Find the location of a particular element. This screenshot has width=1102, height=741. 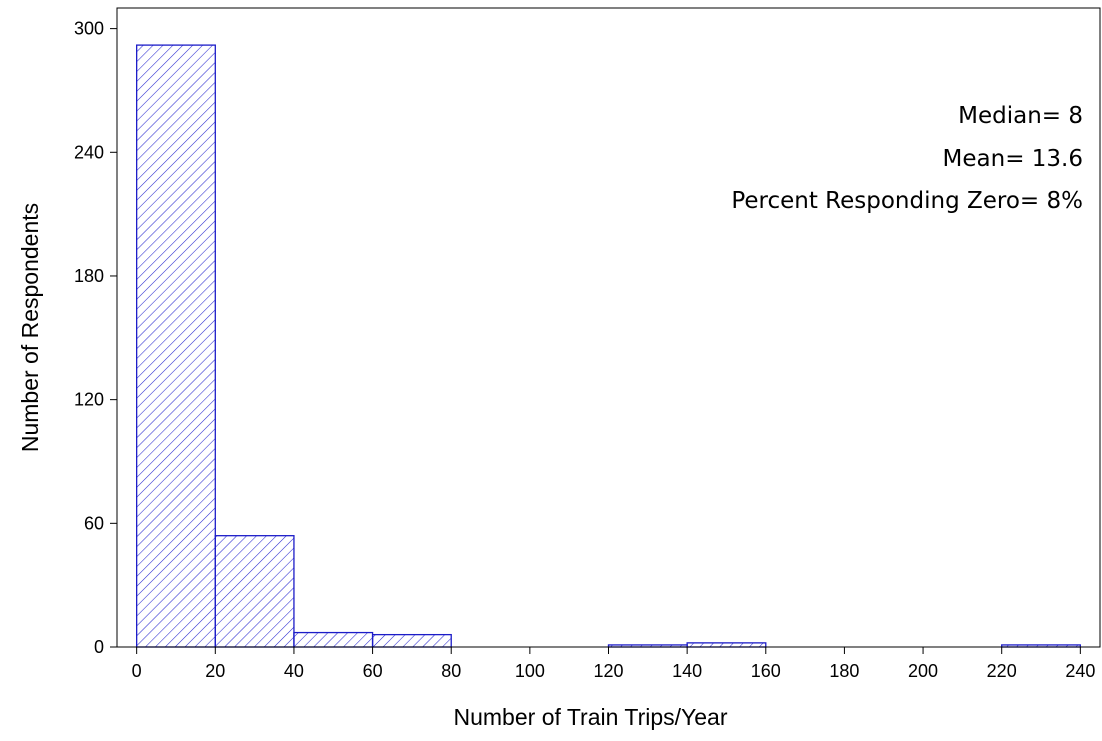

y-tick-label: 60 is located at coordinates (94, 523).